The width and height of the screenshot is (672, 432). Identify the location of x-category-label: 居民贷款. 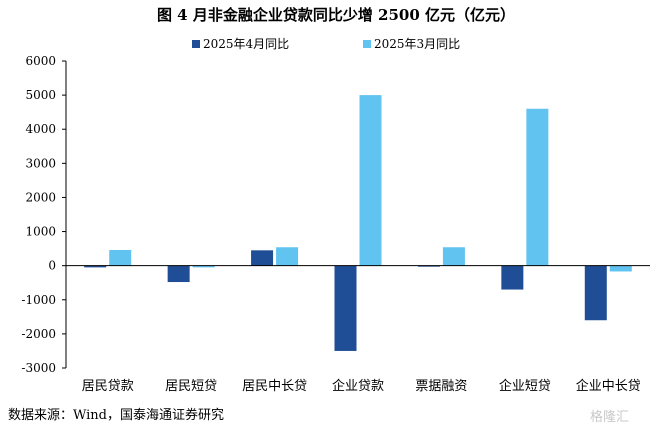
(108, 386).